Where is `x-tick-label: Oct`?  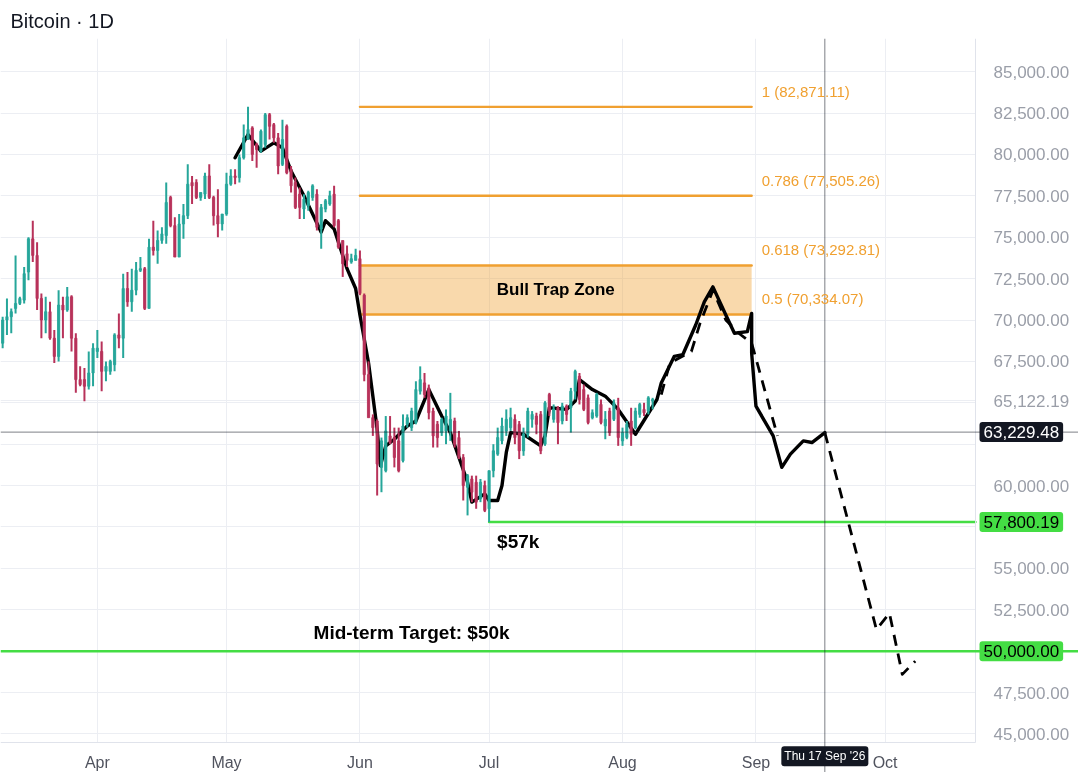
x-tick-label: Oct is located at coordinates (885, 763).